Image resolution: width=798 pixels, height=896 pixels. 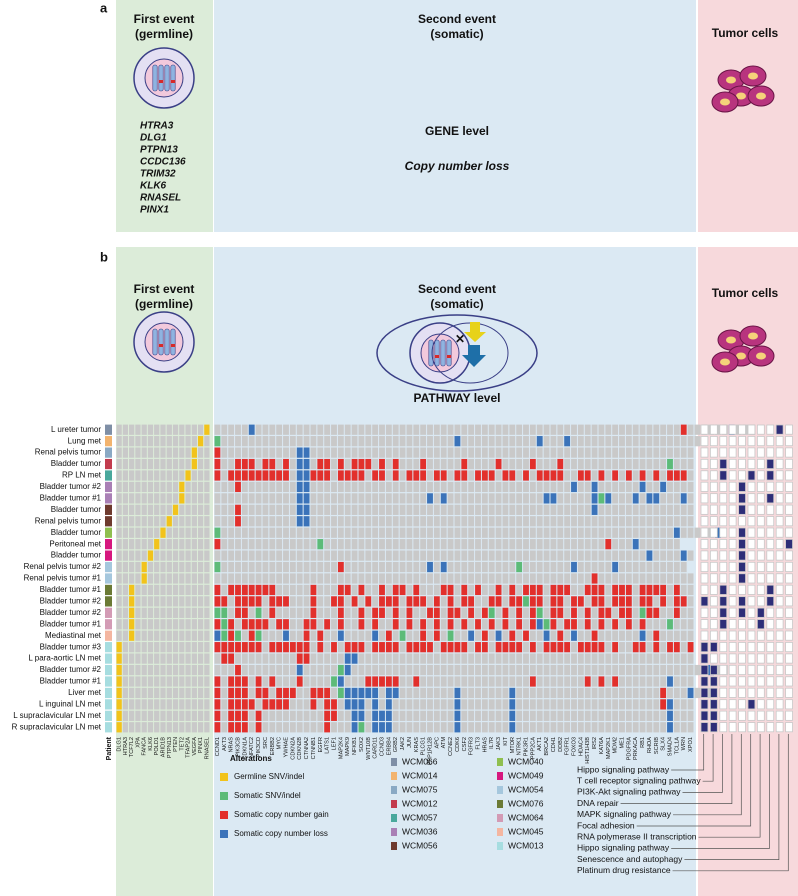 What do you see at coordinates (173, 345) in the screenshot?
I see `mutation-icon` at bounding box center [173, 345].